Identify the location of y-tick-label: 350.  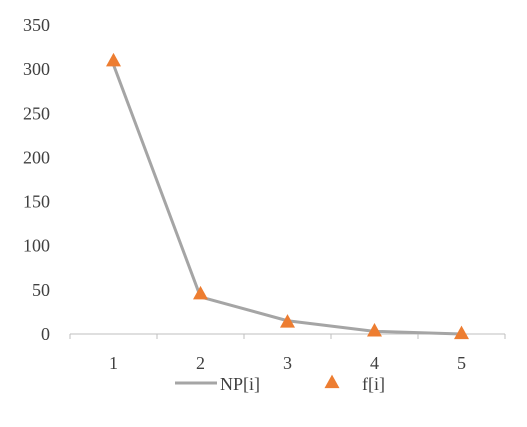
(36, 25).